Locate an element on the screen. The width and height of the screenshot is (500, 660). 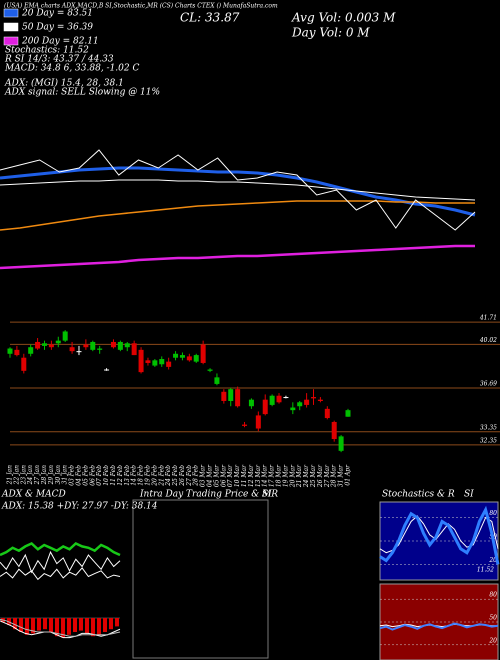
x-tick-label: 05 Mar is located at coordinates (216, 475).